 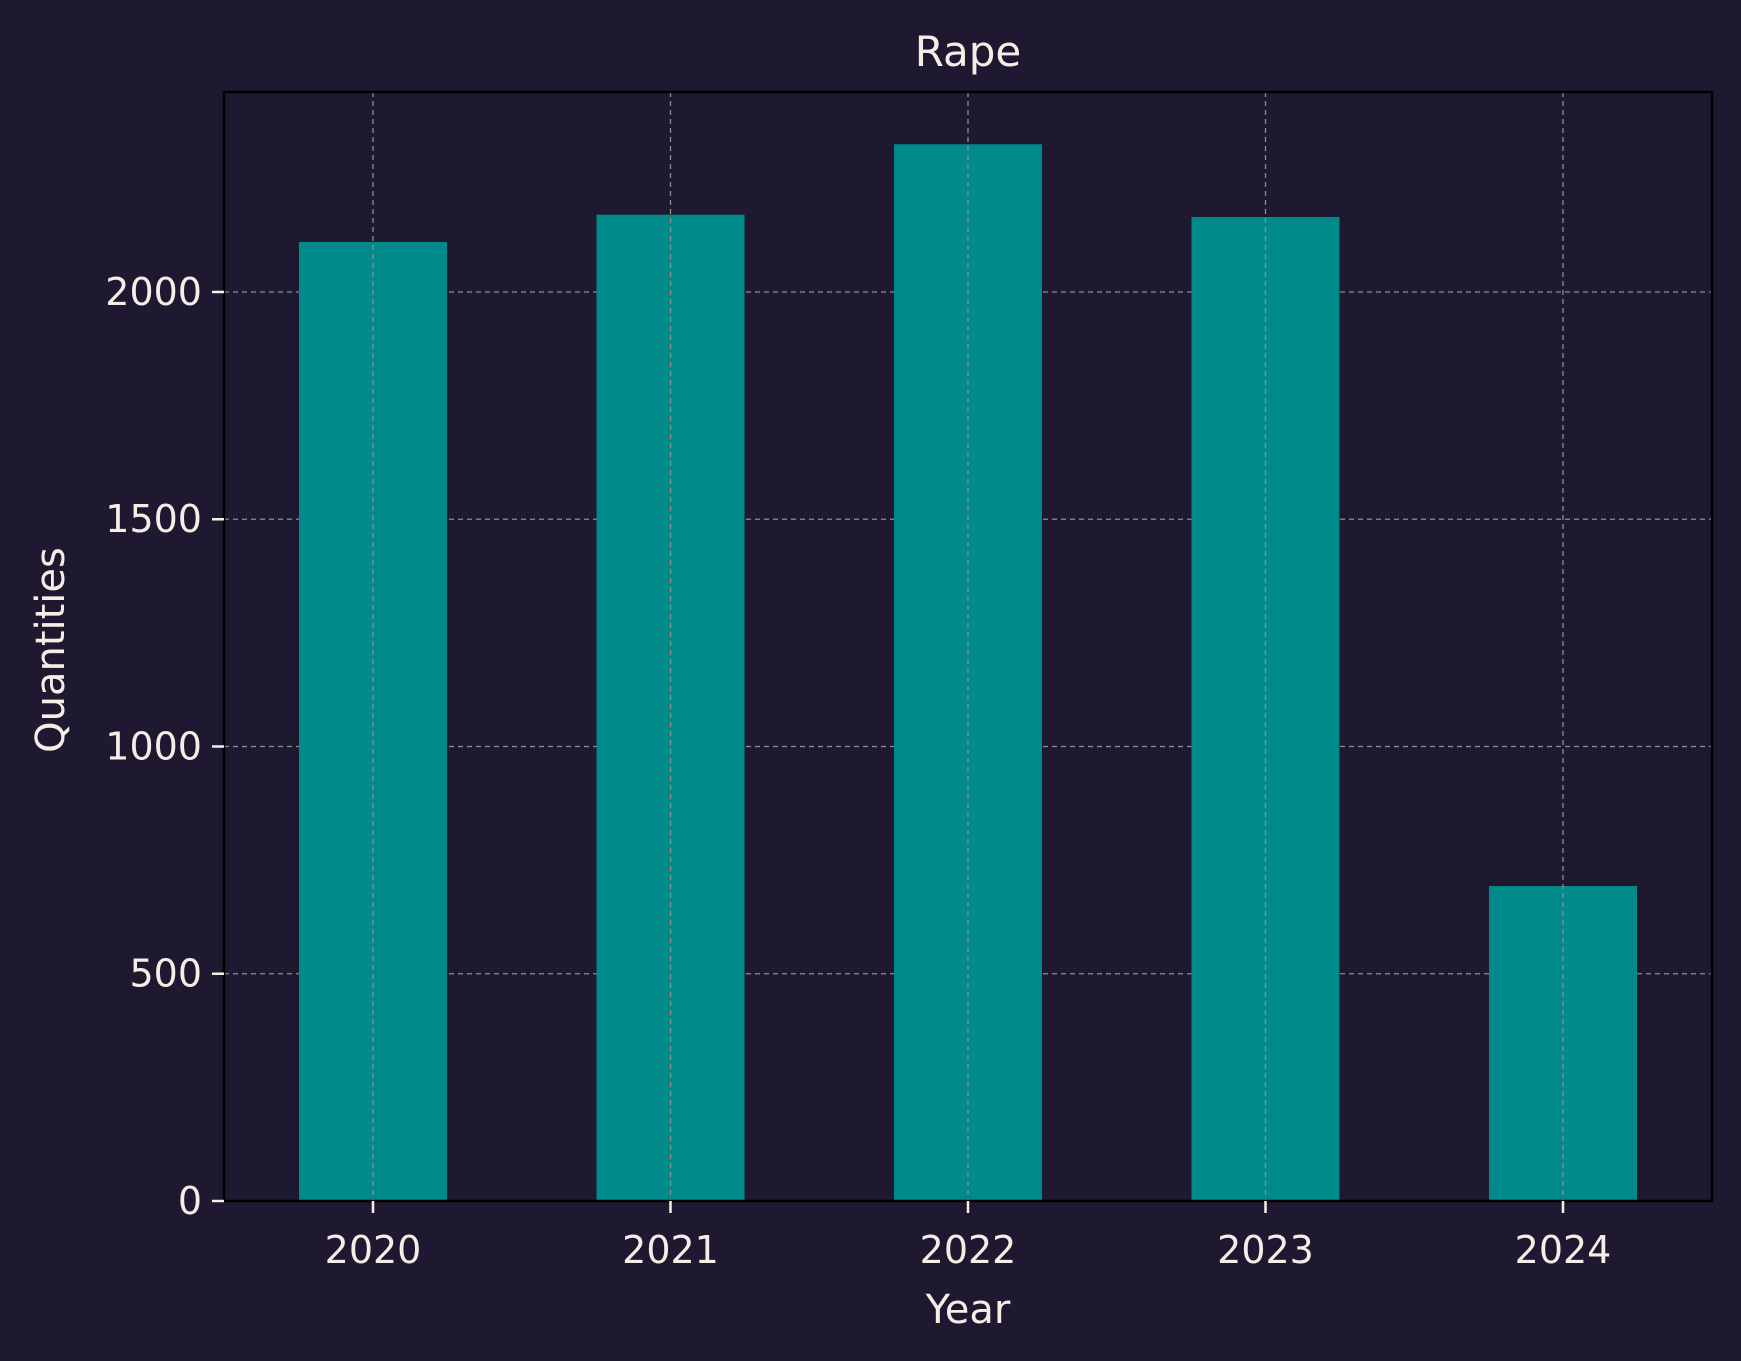 What do you see at coordinates (373, 1250) in the screenshot?
I see `x-tick-label: 2020` at bounding box center [373, 1250].